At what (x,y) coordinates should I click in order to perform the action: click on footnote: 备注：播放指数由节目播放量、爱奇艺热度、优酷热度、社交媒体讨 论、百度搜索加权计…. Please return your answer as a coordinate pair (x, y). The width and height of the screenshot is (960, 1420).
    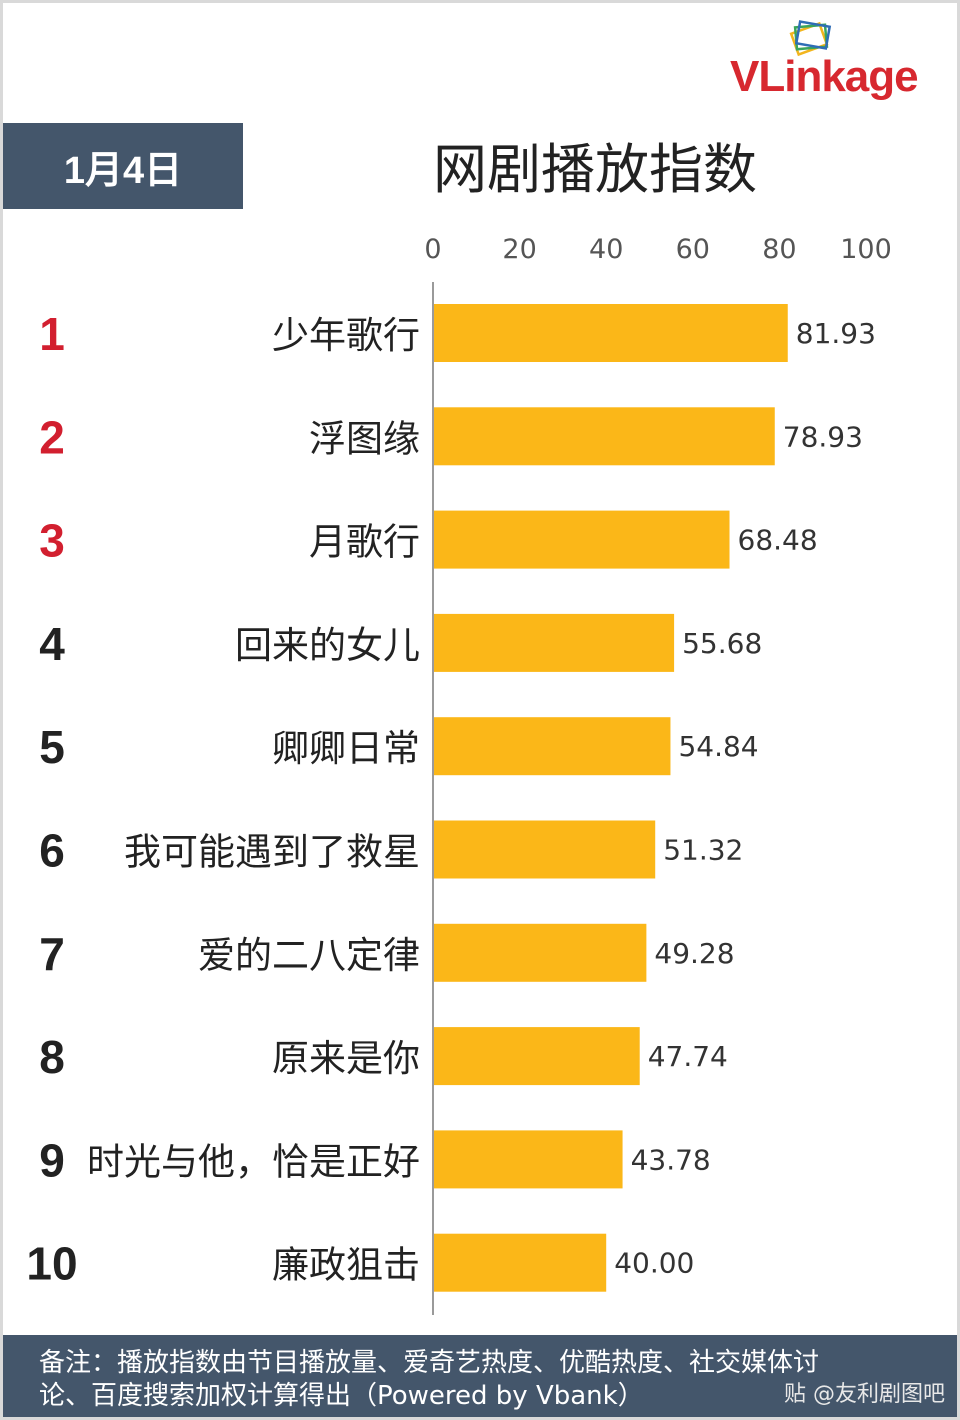
    Looking at the image, I should click on (480, 1376).